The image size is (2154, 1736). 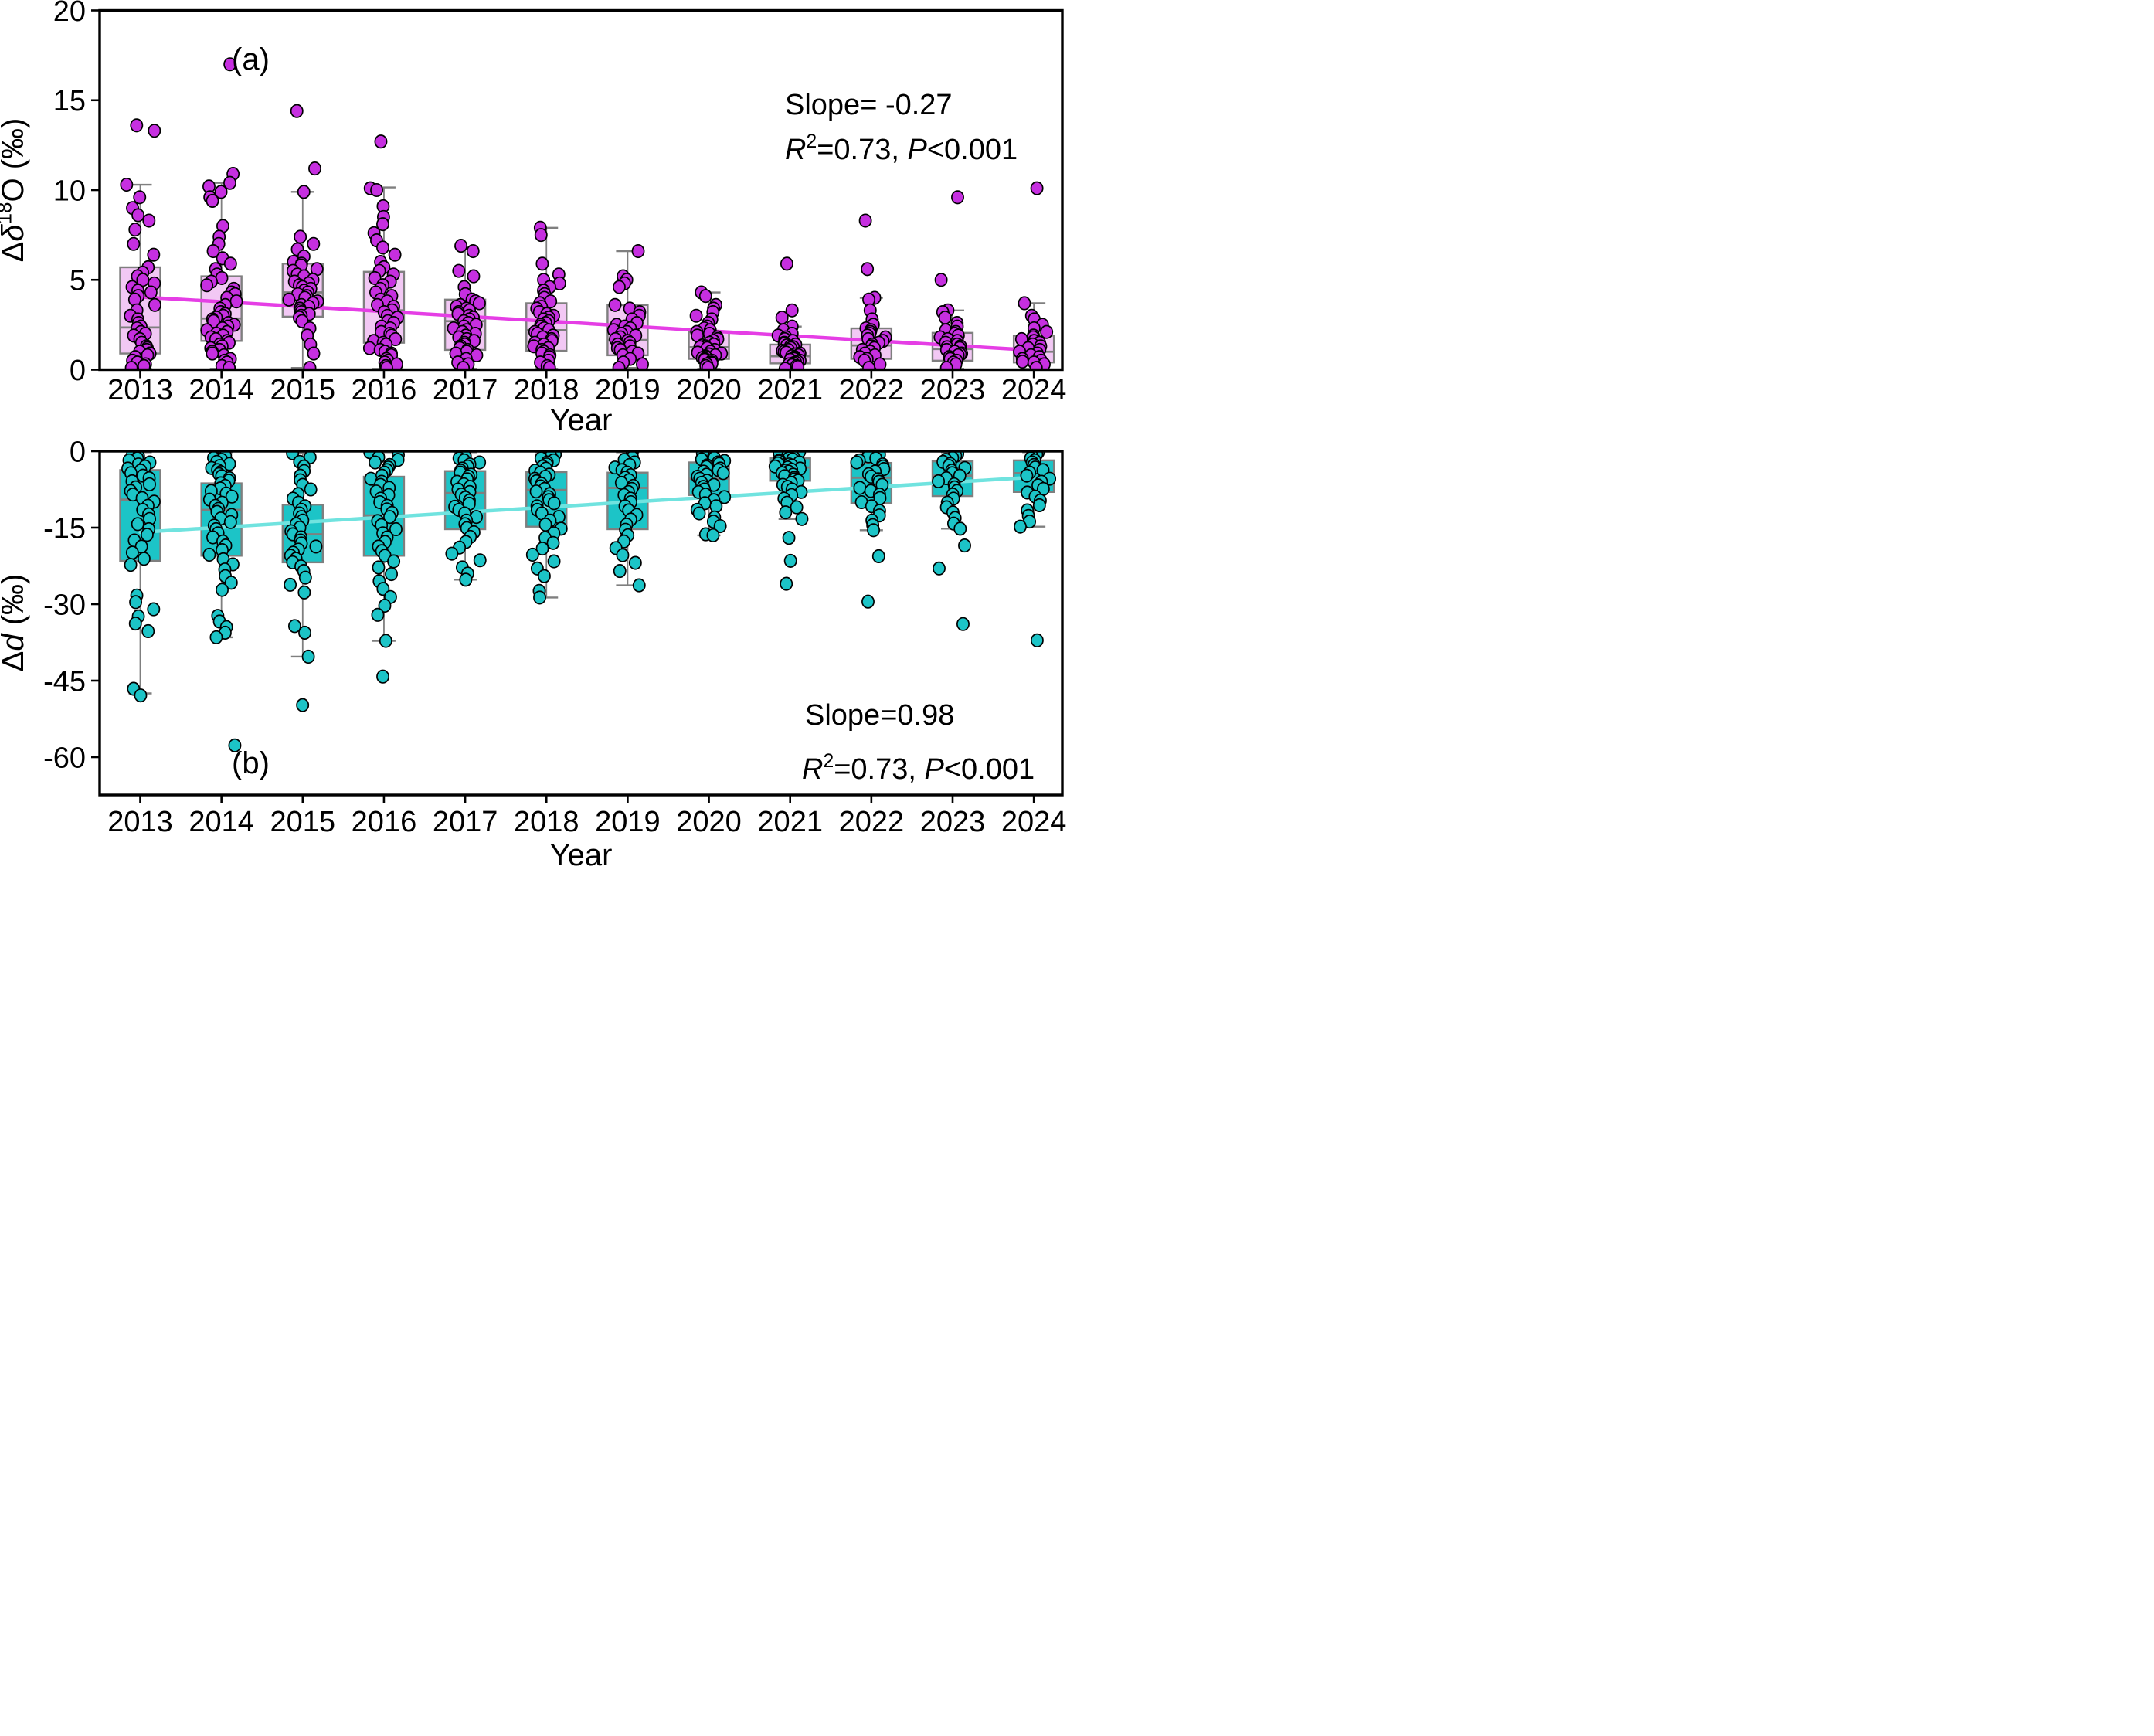 What do you see at coordinates (879, 715) in the screenshot?
I see `annotation-b-slope: Slope=0.98` at bounding box center [879, 715].